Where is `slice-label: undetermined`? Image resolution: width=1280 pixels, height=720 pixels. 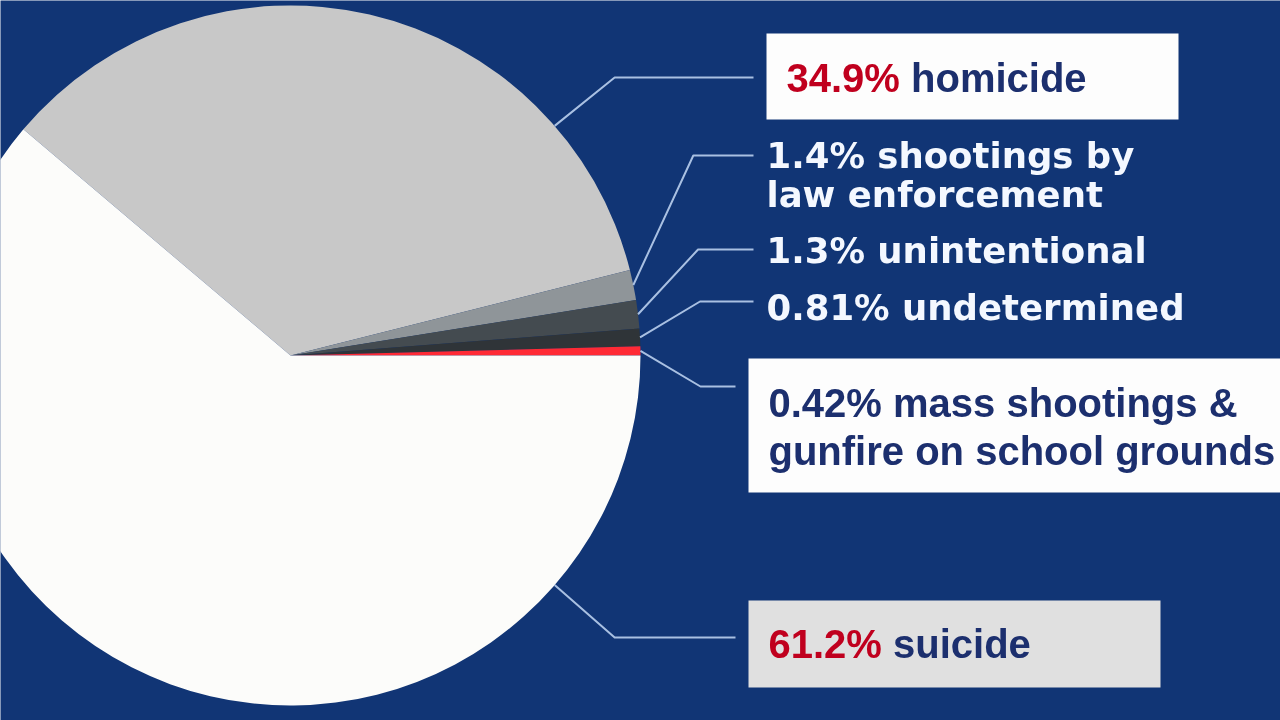
slice-label: undetermined is located at coordinates (1043, 307).